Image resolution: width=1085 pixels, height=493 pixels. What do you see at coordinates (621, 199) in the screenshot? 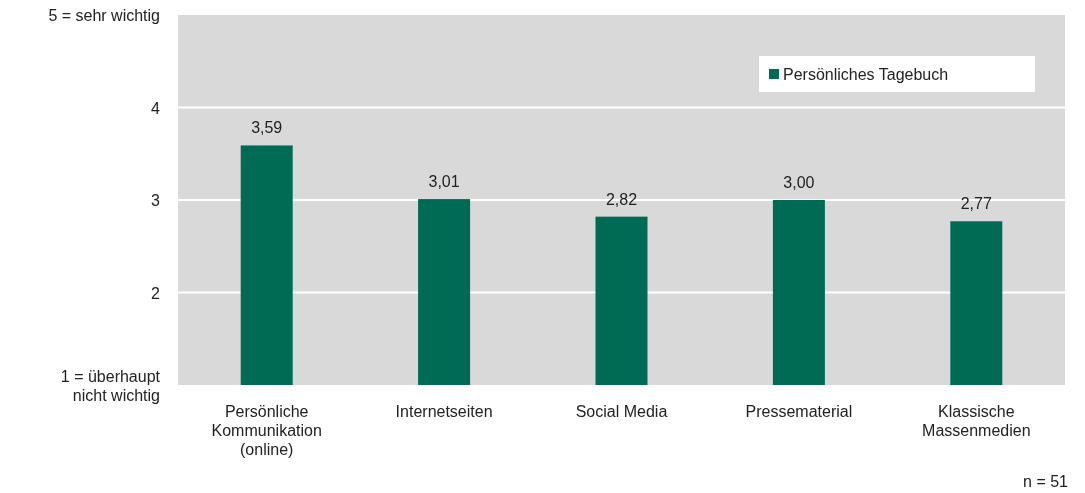
I see `data-label: 2,82` at bounding box center [621, 199].